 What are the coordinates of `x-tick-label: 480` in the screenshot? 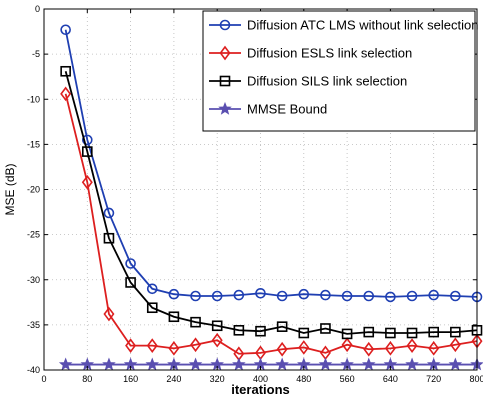 It's located at (303, 379).